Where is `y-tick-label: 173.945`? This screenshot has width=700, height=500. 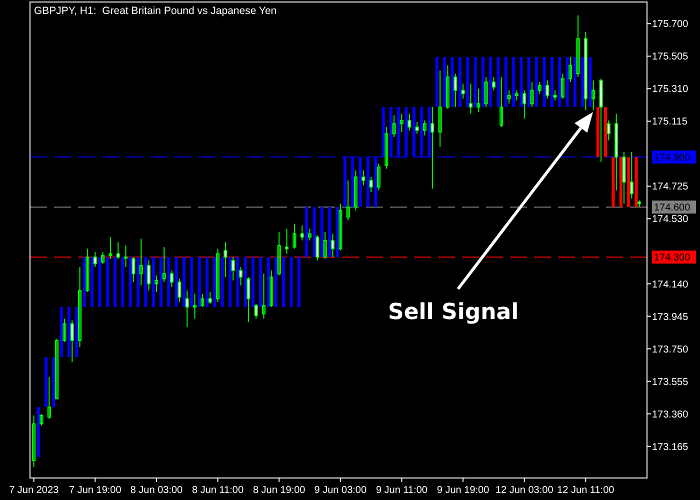
y-tick-label: 173.945 is located at coordinates (670, 317).